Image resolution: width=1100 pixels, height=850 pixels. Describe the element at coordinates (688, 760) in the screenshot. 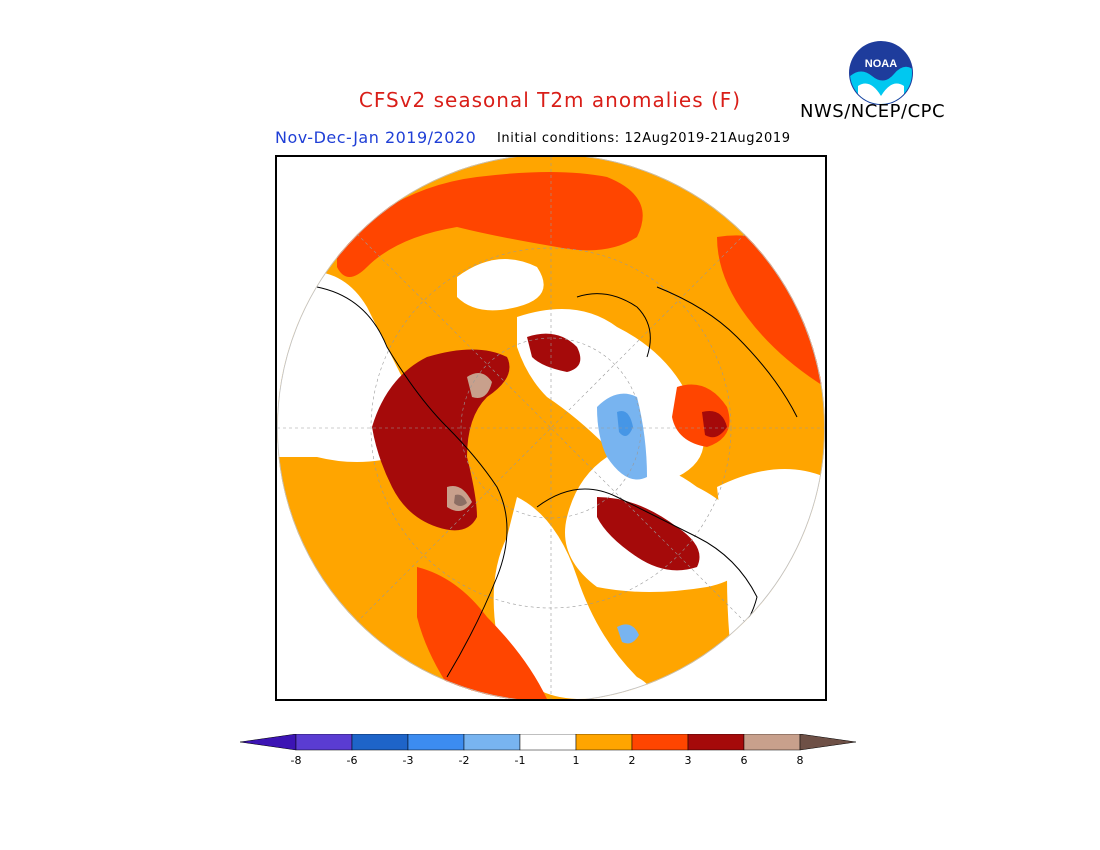

I see `colorbar-tick-label: 3` at that location.